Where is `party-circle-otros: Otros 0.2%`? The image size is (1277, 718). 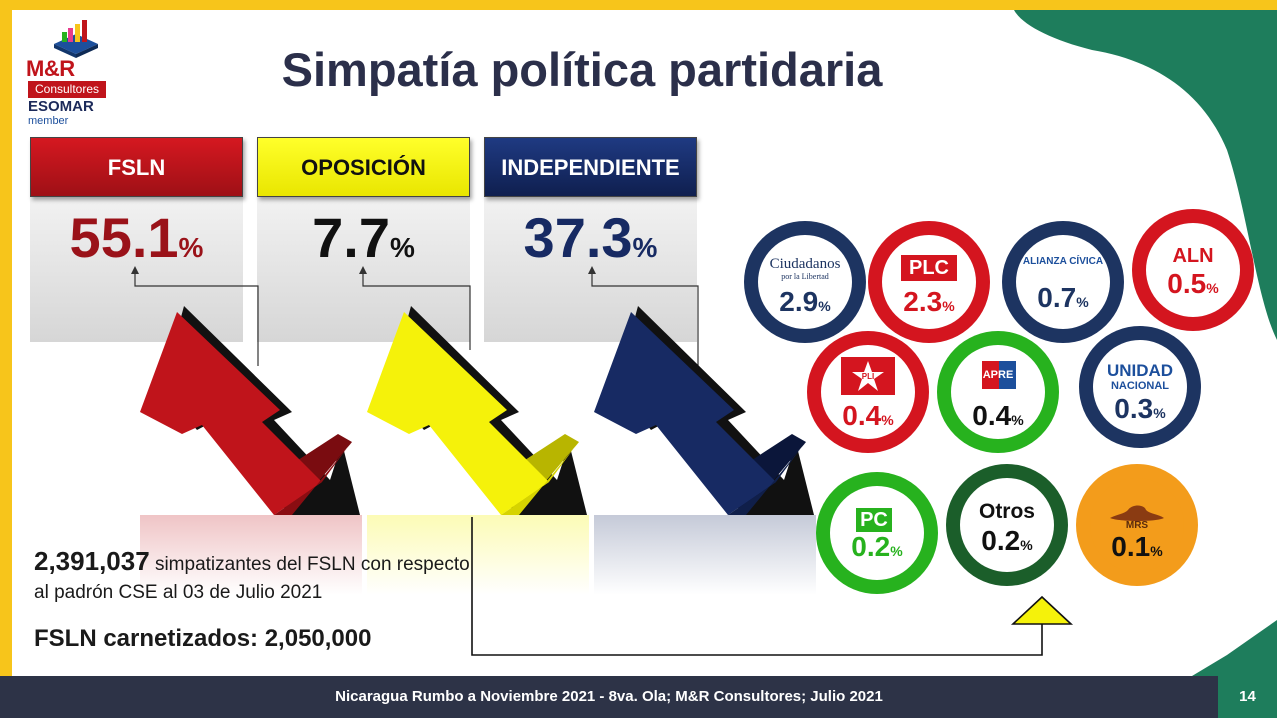
party-circle-otros: Otros 0.2% is located at coordinates (1007, 525).